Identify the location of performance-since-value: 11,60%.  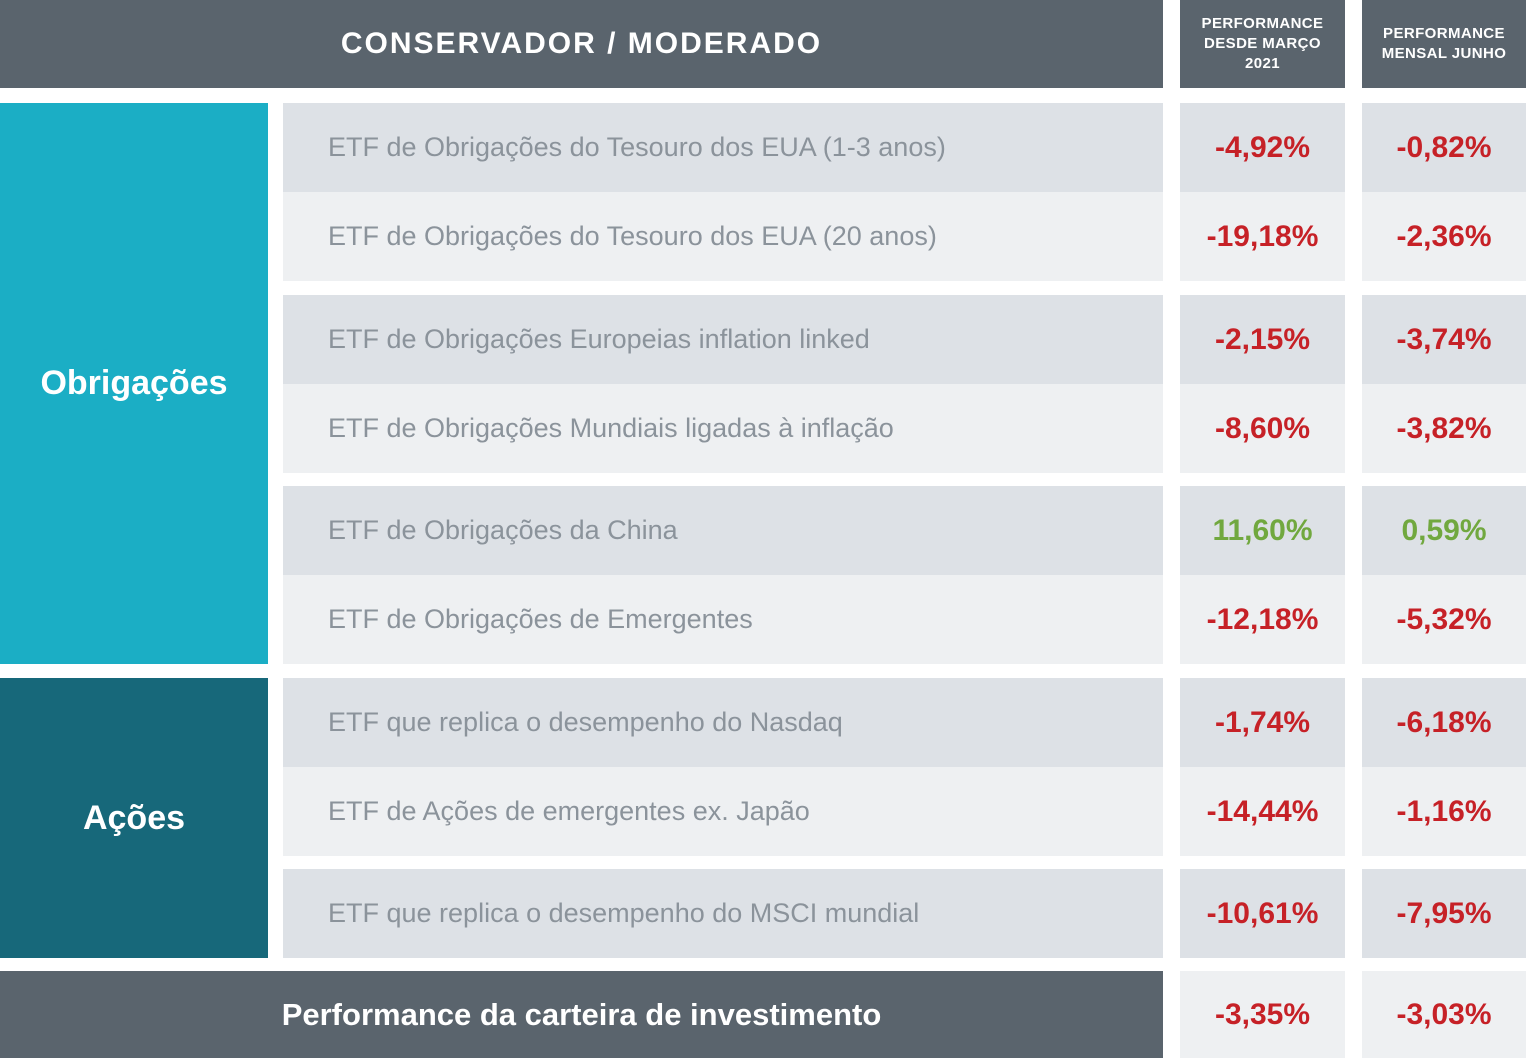
(1262, 530).